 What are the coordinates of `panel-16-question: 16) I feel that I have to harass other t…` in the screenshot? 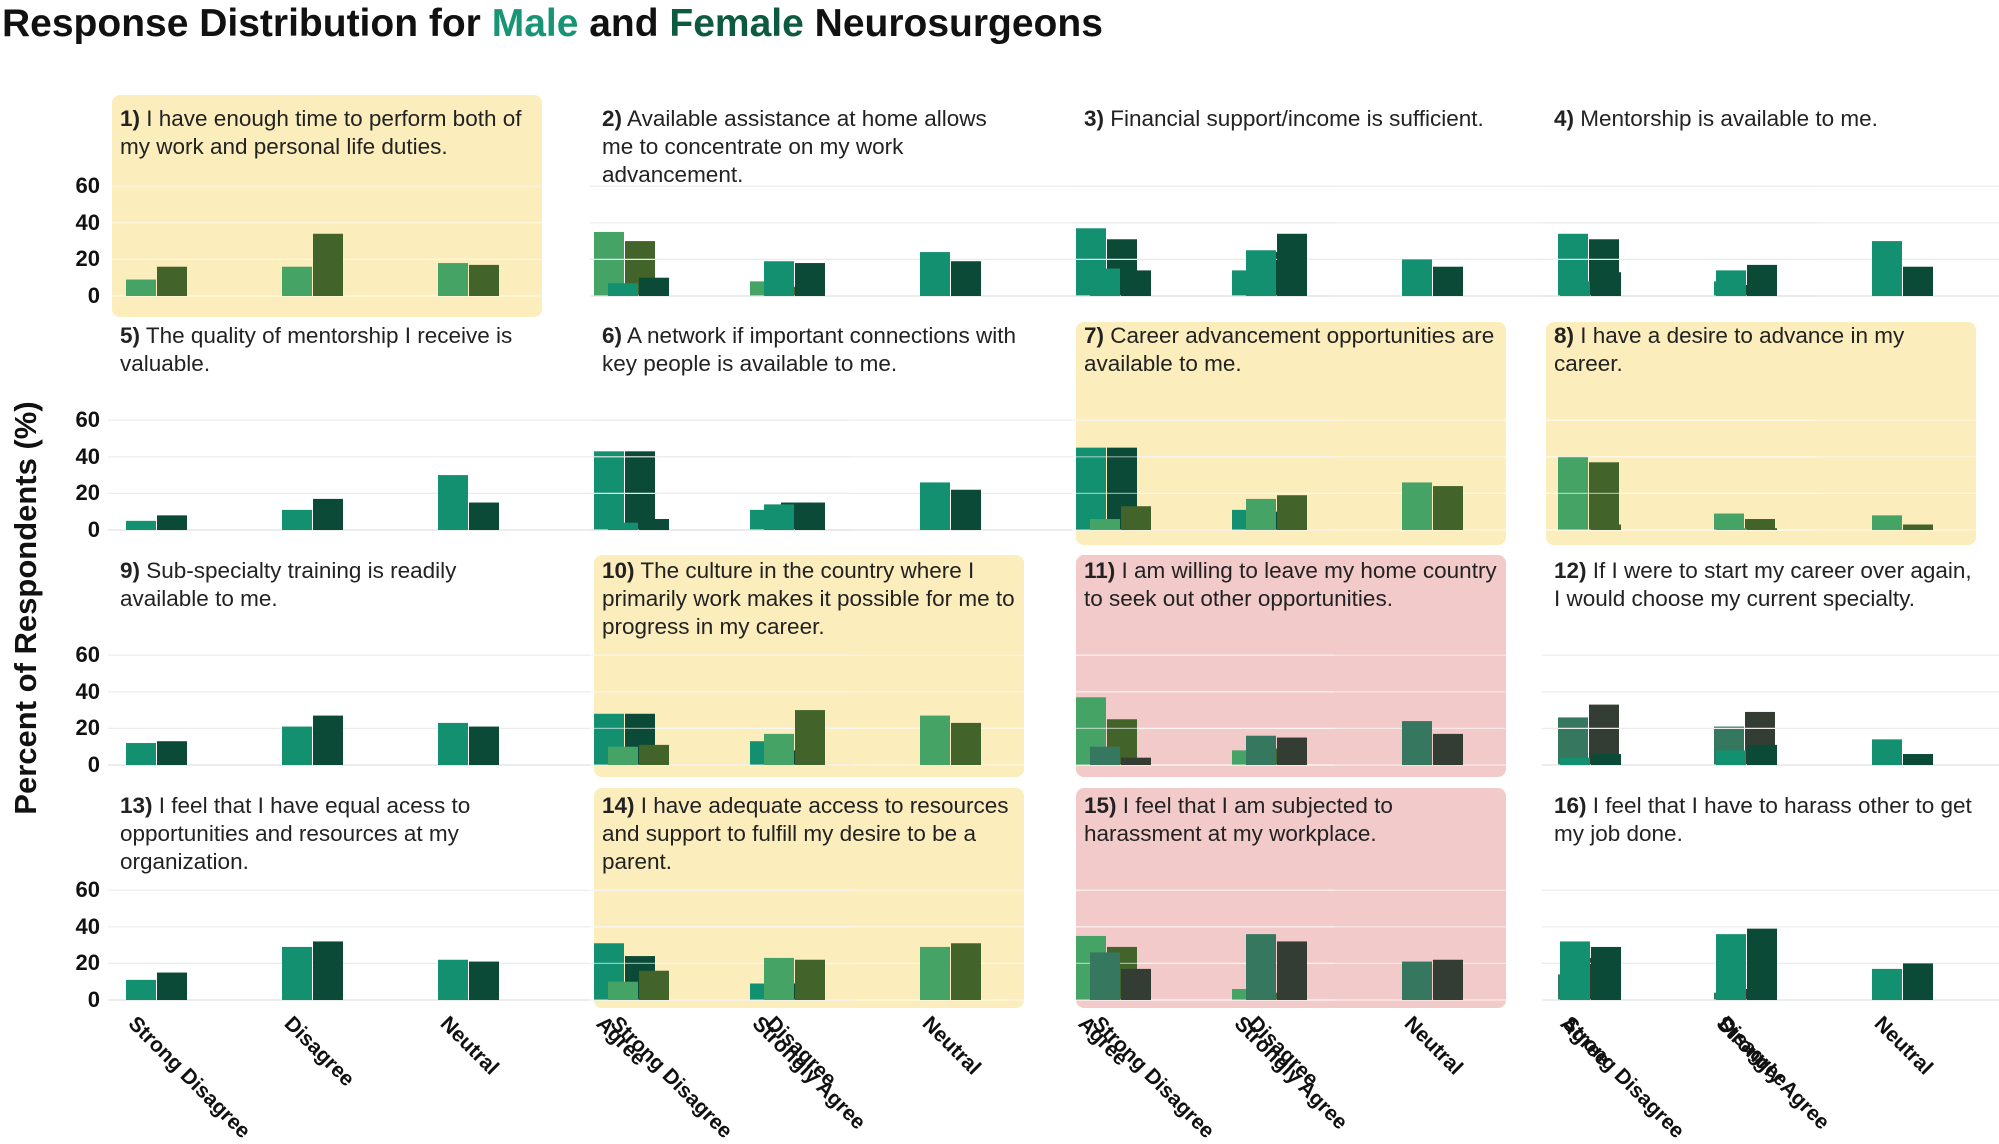 It's located at (1764, 820).